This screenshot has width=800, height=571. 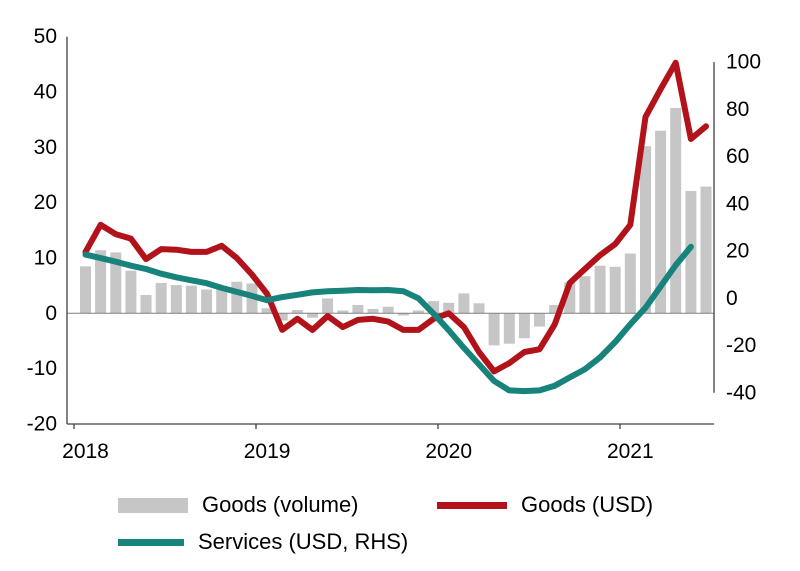 What do you see at coordinates (85, 451) in the screenshot?
I see `x-axis-year-label: 2018` at bounding box center [85, 451].